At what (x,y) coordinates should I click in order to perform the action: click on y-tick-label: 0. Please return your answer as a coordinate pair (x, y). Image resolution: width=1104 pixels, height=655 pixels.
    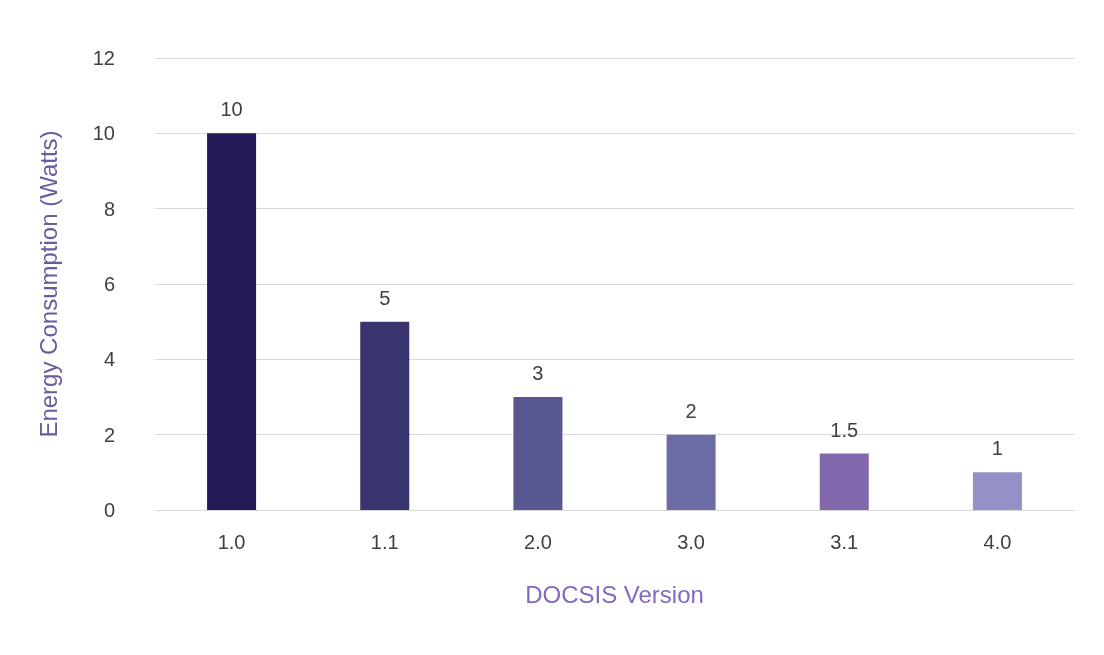
    Looking at the image, I should click on (109, 510).